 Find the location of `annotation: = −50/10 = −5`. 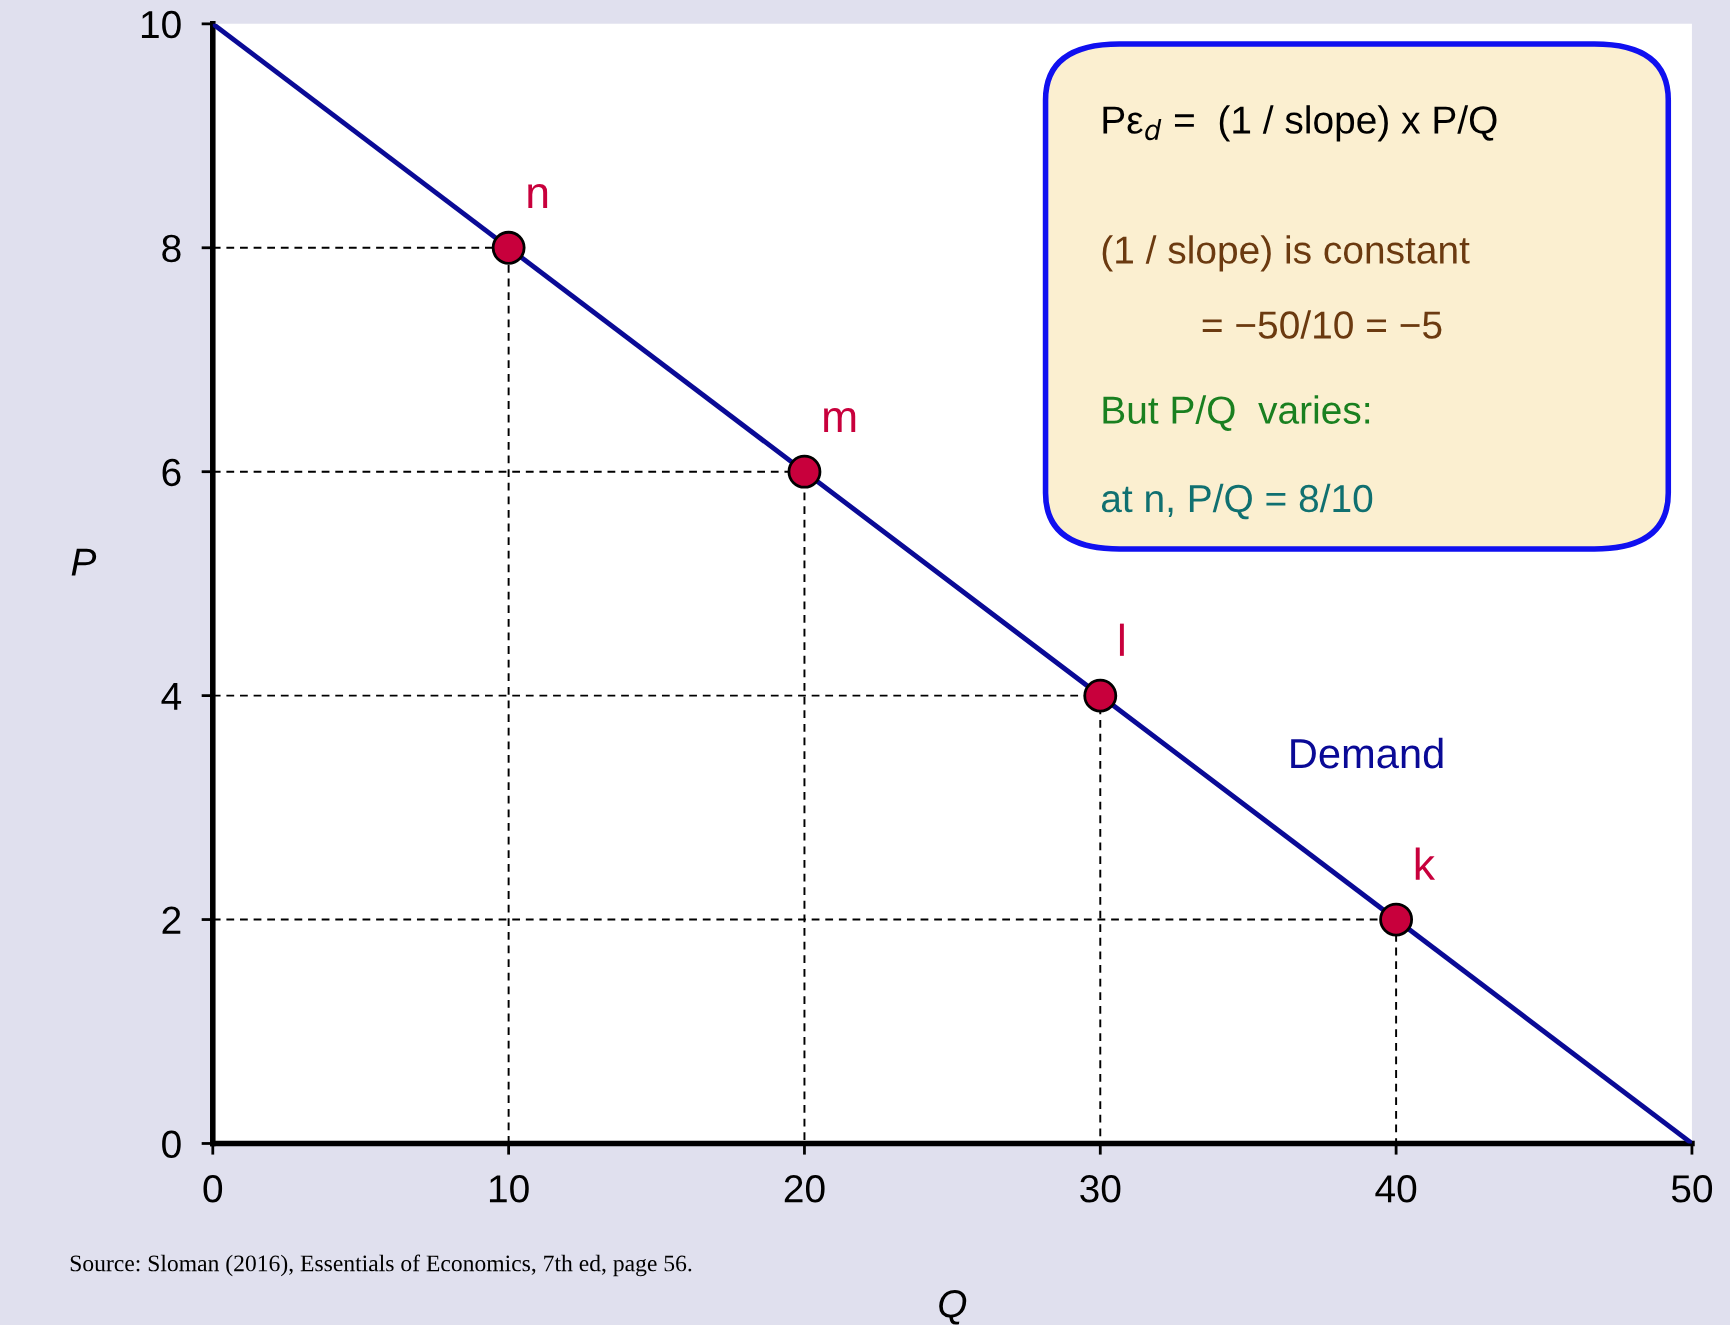

annotation: = −50/10 = −5 is located at coordinates (1322, 324).